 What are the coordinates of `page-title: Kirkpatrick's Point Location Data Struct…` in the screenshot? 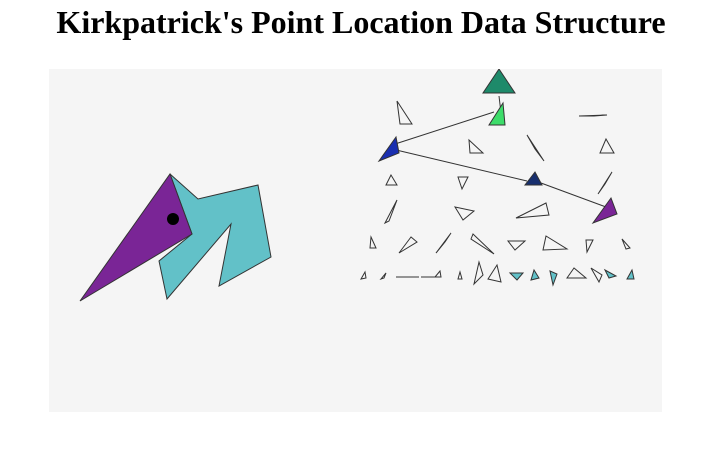 It's located at (361, 22).